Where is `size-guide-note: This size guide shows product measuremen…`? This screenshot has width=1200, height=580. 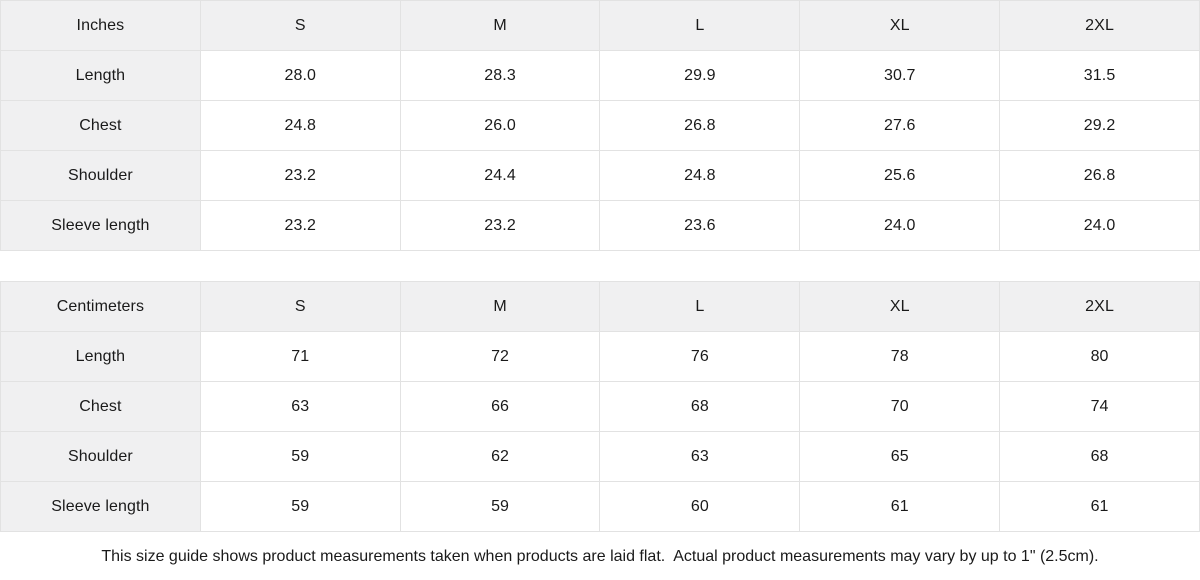 size-guide-note: This size guide shows product measuremen… is located at coordinates (600, 556).